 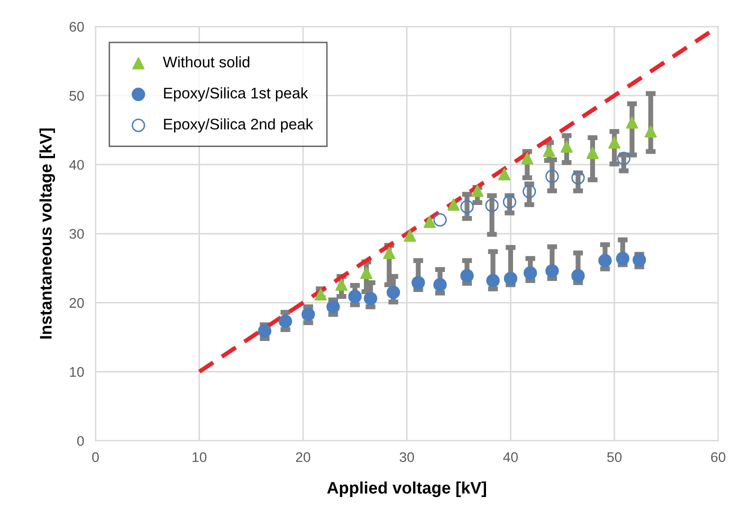 What do you see at coordinates (76, 165) in the screenshot?
I see `y-tick-label: 40` at bounding box center [76, 165].